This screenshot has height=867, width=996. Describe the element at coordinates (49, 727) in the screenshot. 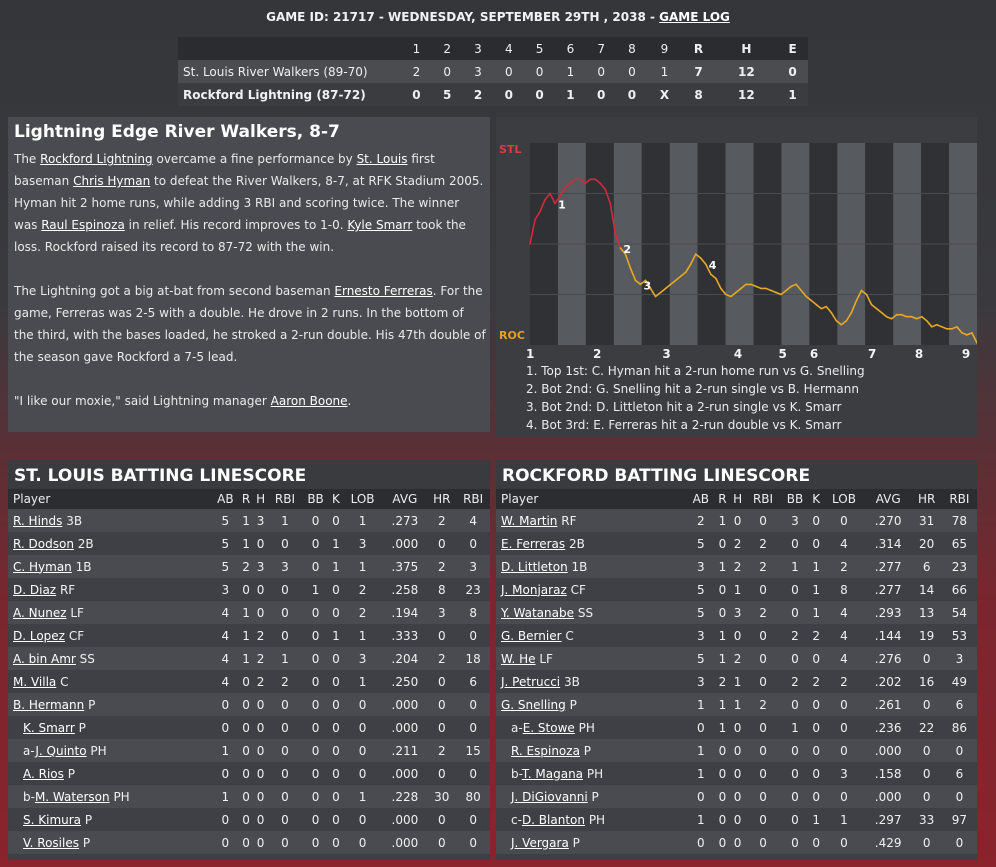

I see `player-name-link: K. Smarr` at that location.